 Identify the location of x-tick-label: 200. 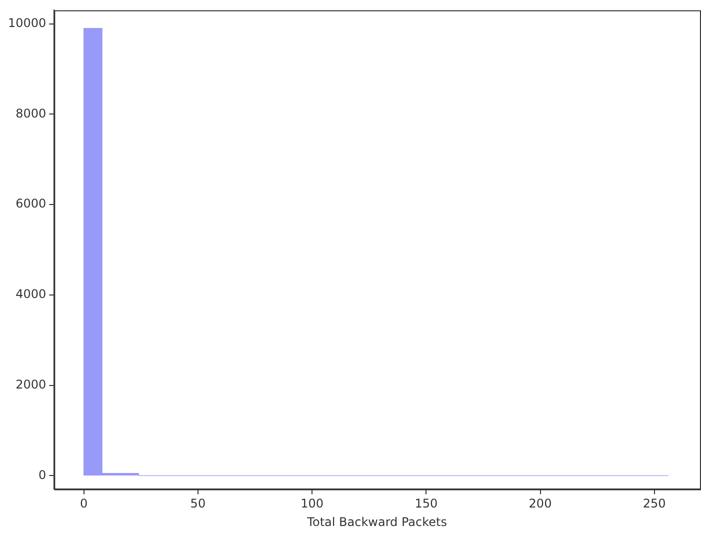
(540, 503).